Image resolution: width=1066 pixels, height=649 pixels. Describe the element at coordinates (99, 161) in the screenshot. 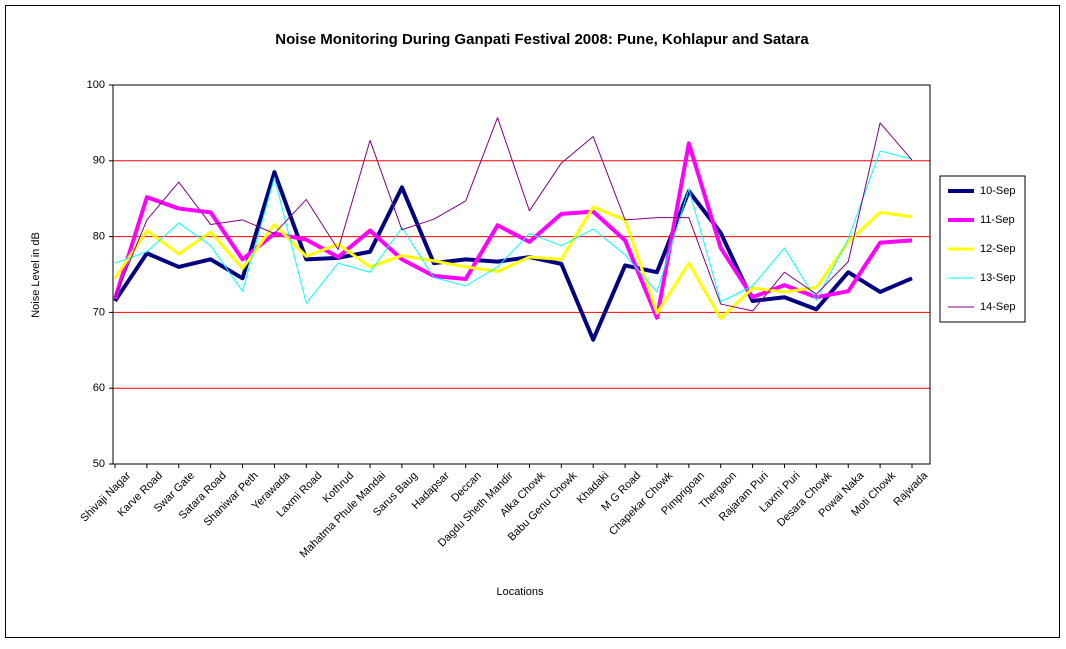

I see `y-tick-label: 90` at that location.